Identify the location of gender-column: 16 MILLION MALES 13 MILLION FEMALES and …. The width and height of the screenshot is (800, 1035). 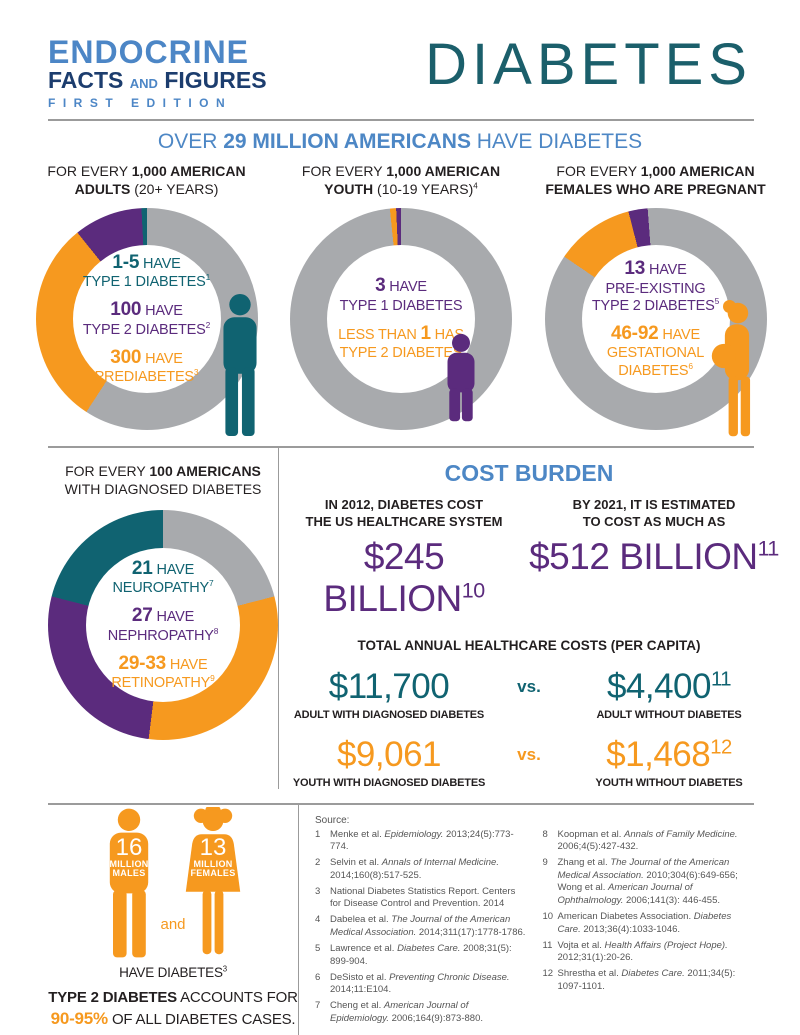
(173, 919).